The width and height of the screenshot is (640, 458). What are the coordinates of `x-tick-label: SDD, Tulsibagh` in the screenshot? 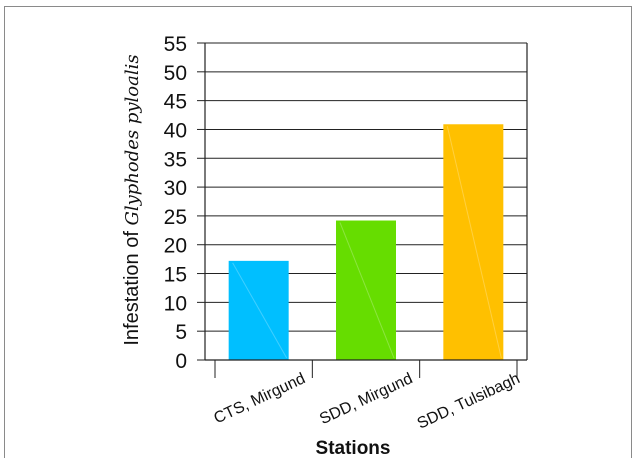 It's located at (469, 401).